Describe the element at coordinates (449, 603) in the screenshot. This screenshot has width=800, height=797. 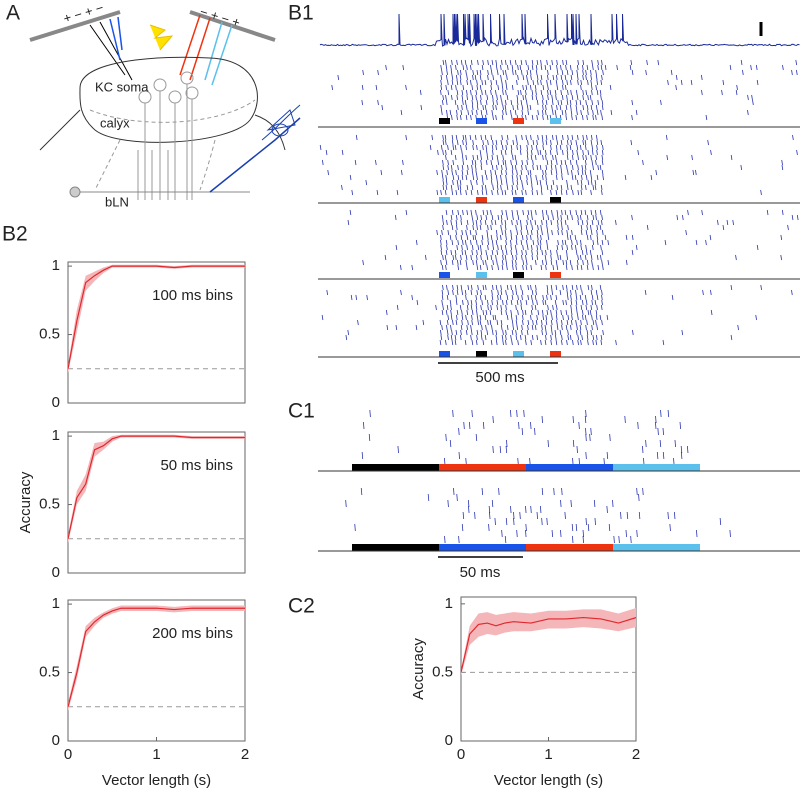
I see `y-tick-label: 1` at that location.